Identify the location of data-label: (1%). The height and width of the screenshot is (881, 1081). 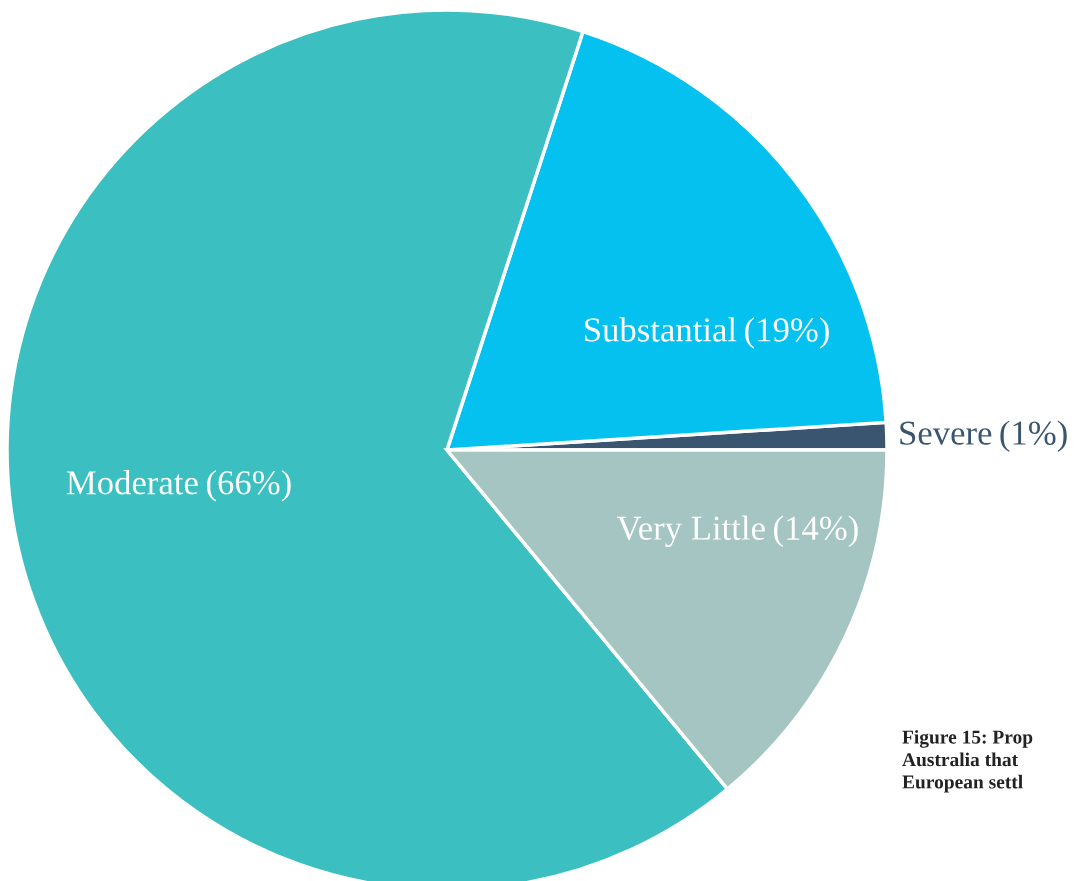
(1033, 436).